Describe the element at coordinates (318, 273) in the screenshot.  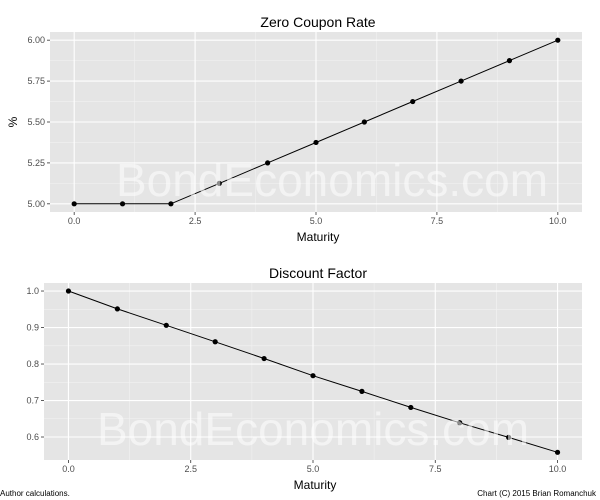
I see `chart-title: Discount Factor` at that location.